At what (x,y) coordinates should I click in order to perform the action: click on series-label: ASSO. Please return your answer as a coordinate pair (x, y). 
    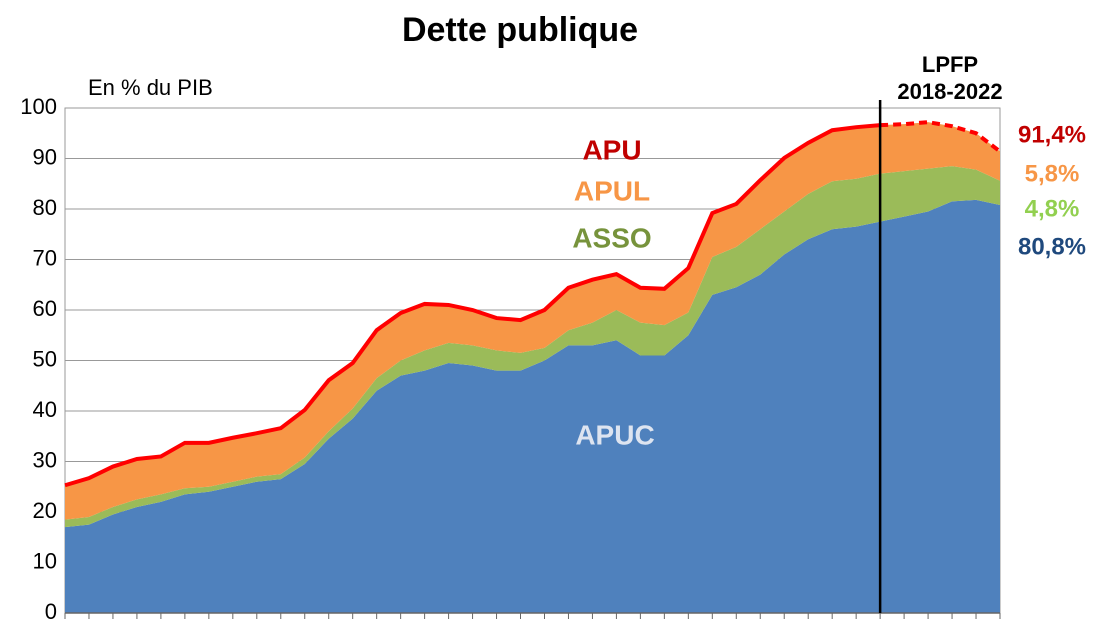
    Looking at the image, I should click on (611, 237).